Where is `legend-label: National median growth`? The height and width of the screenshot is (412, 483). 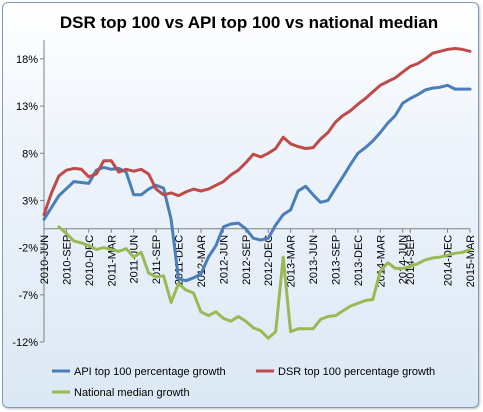 legend-label: National median growth is located at coordinates (132, 393).